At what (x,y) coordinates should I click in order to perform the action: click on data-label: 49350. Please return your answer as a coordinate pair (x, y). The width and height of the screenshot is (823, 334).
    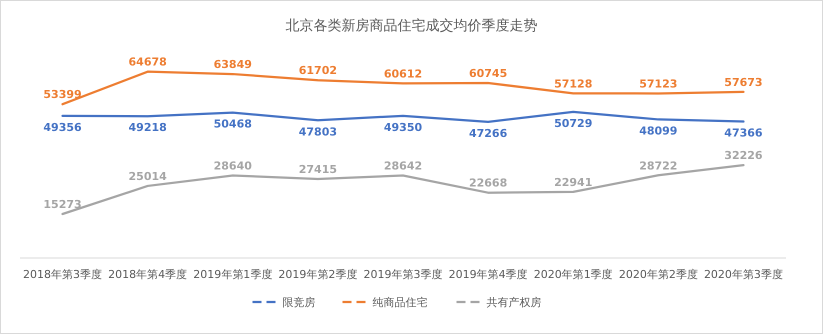
    Looking at the image, I should click on (403, 127).